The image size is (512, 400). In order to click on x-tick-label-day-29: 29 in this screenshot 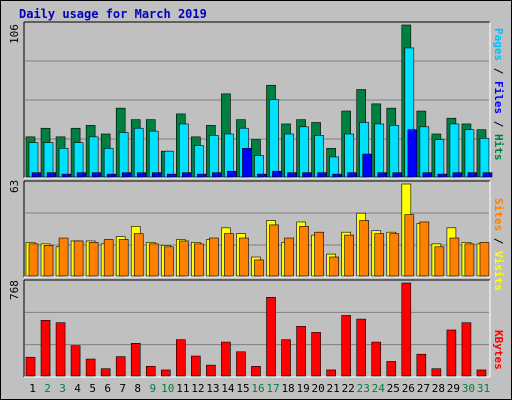, I will do `click(453, 388)`.